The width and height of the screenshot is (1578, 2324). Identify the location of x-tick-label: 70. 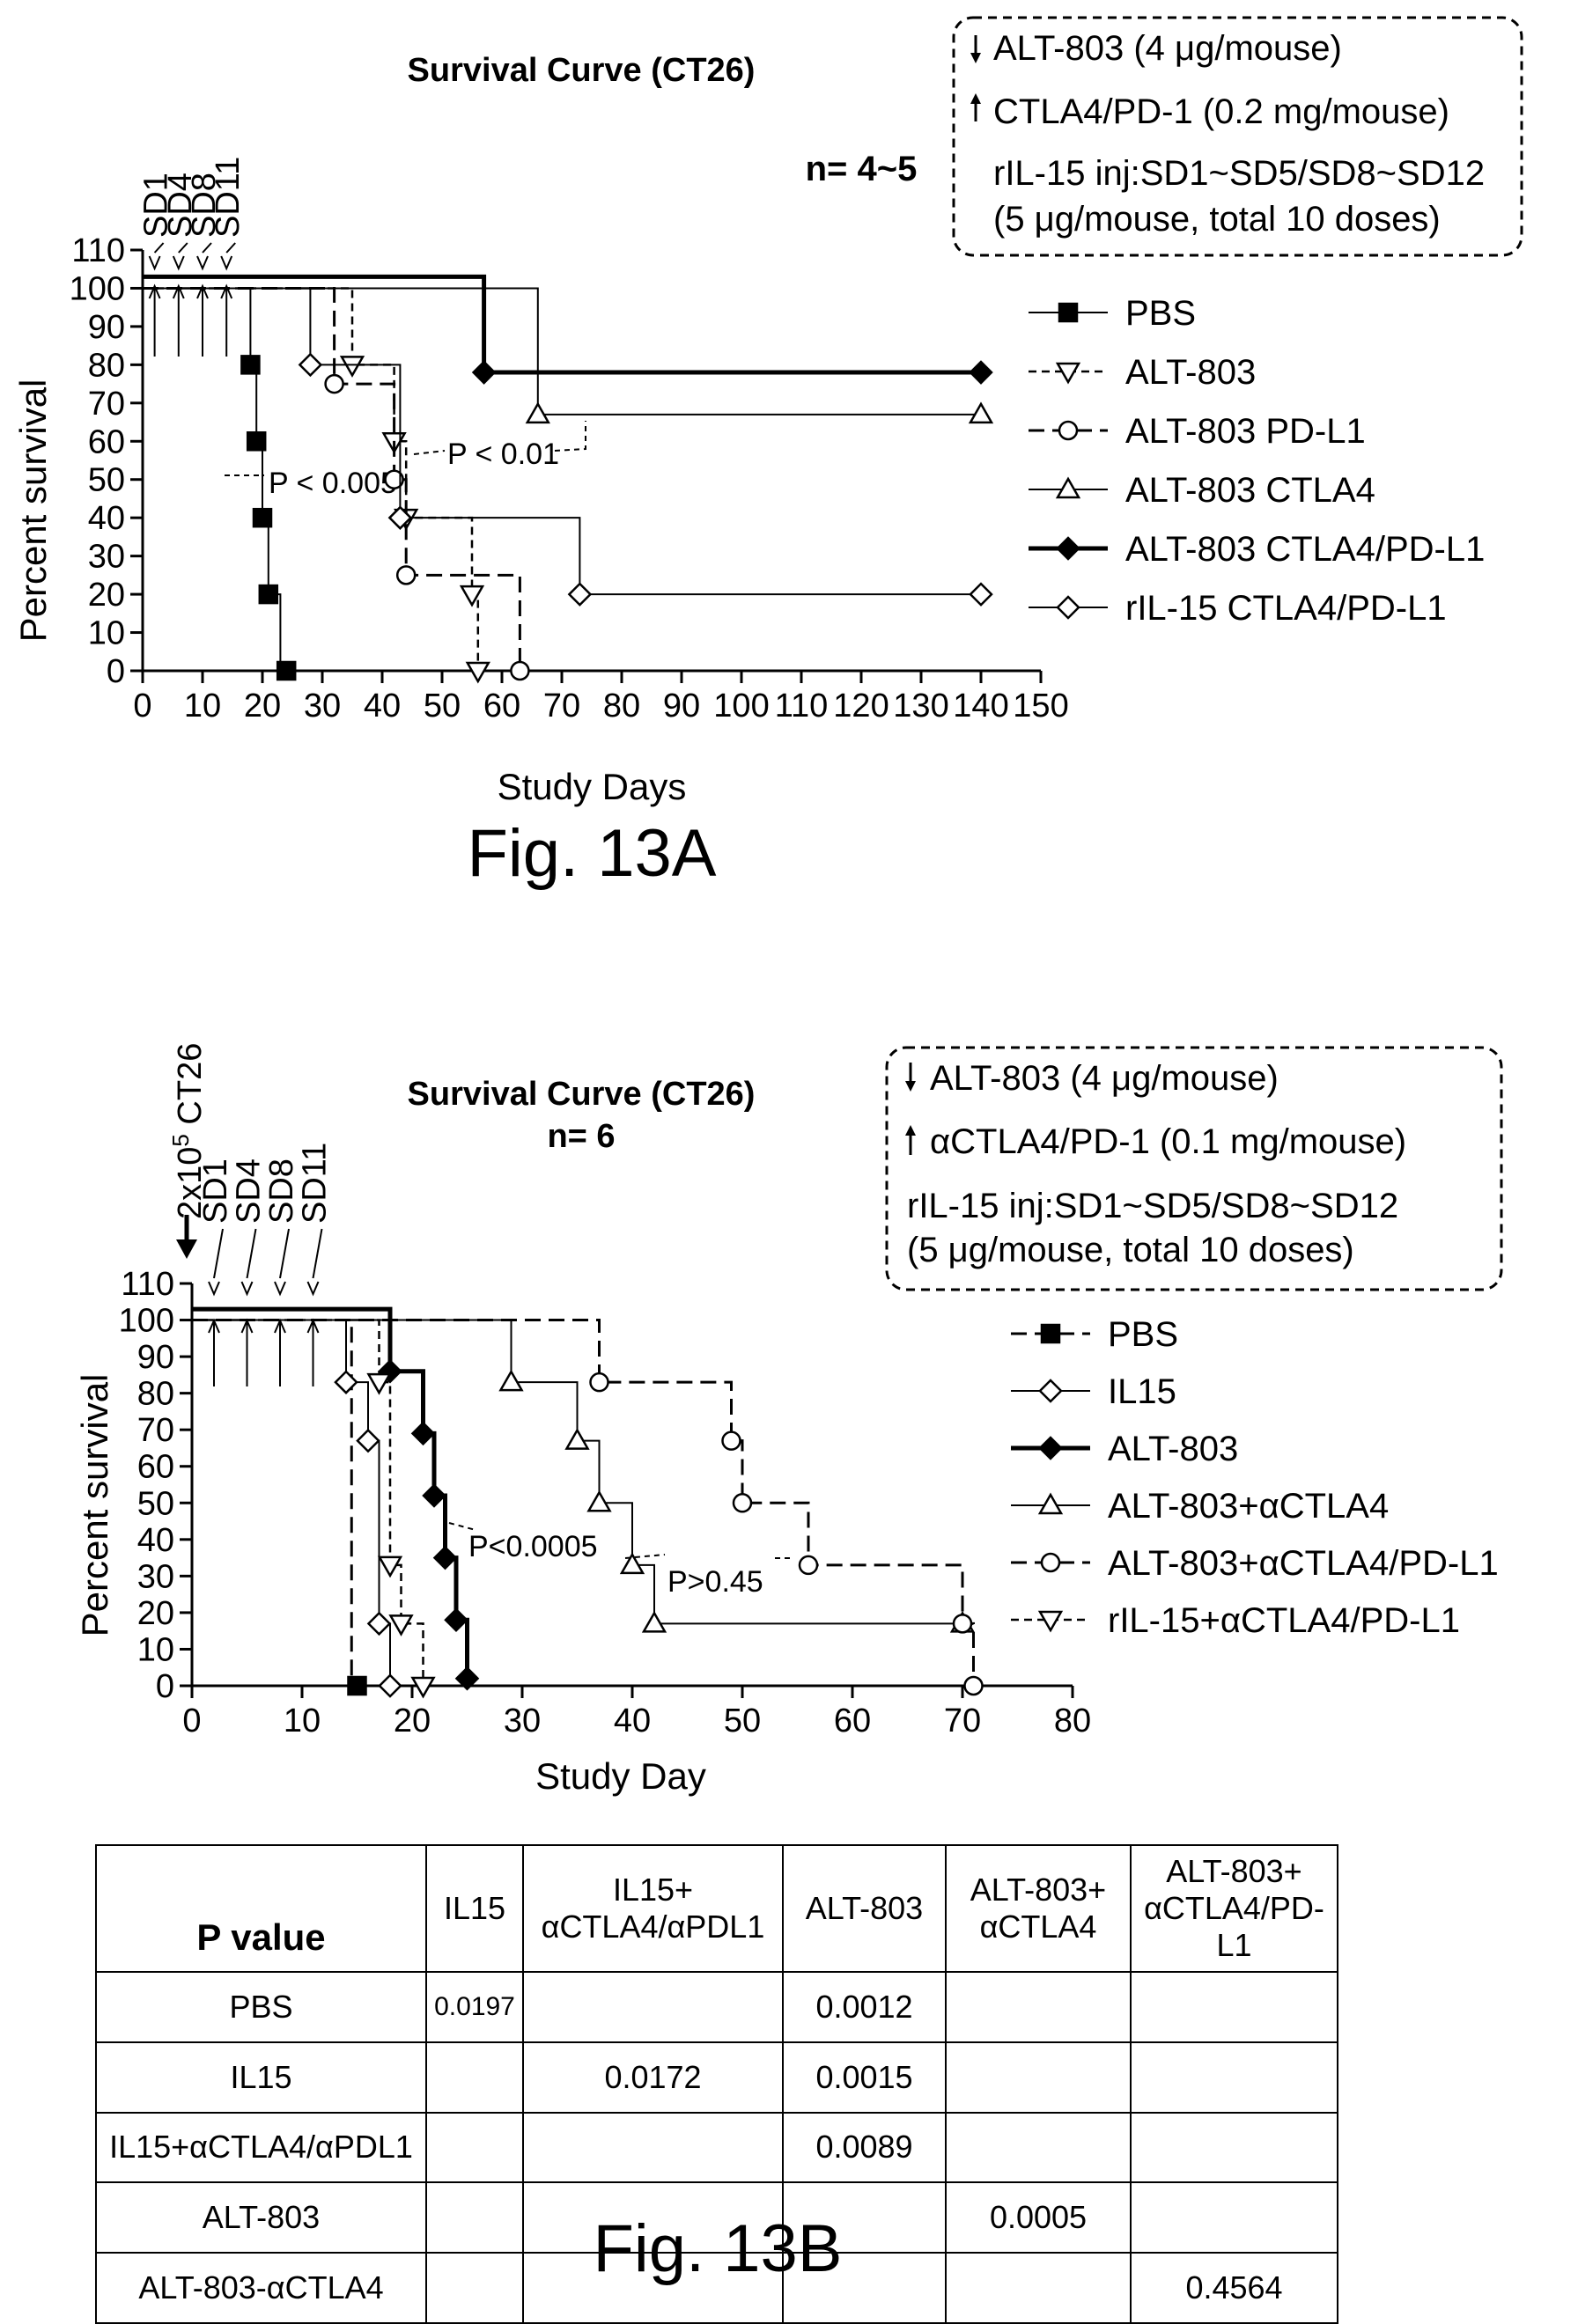
(962, 1721).